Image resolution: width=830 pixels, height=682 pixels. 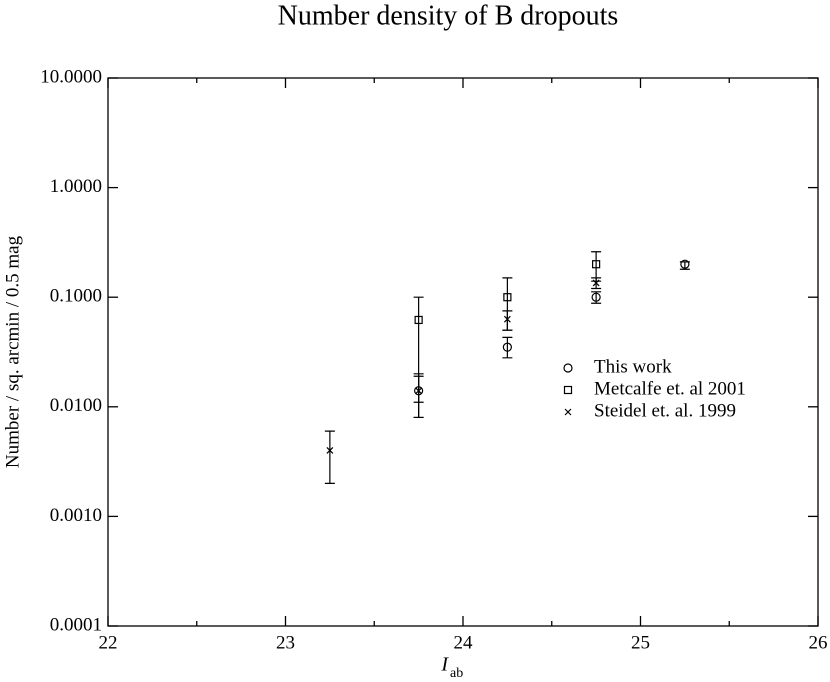 What do you see at coordinates (76, 186) in the screenshot?
I see `y-tick-label: 1.0000` at bounding box center [76, 186].